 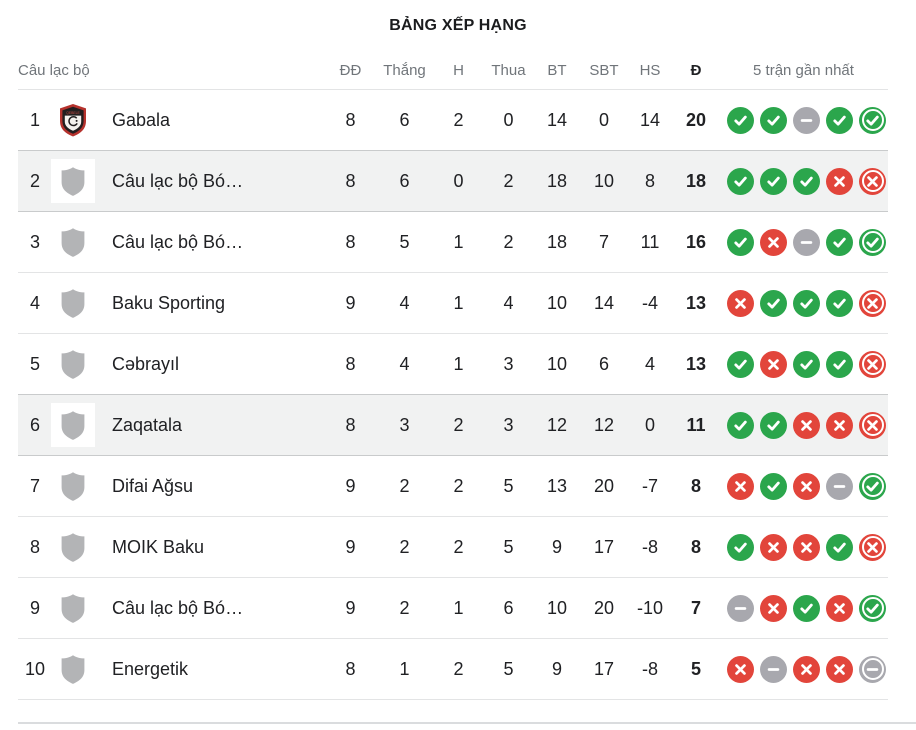 What do you see at coordinates (73, 113) in the screenshot?
I see `svg-text: QEBELE` at bounding box center [73, 113].